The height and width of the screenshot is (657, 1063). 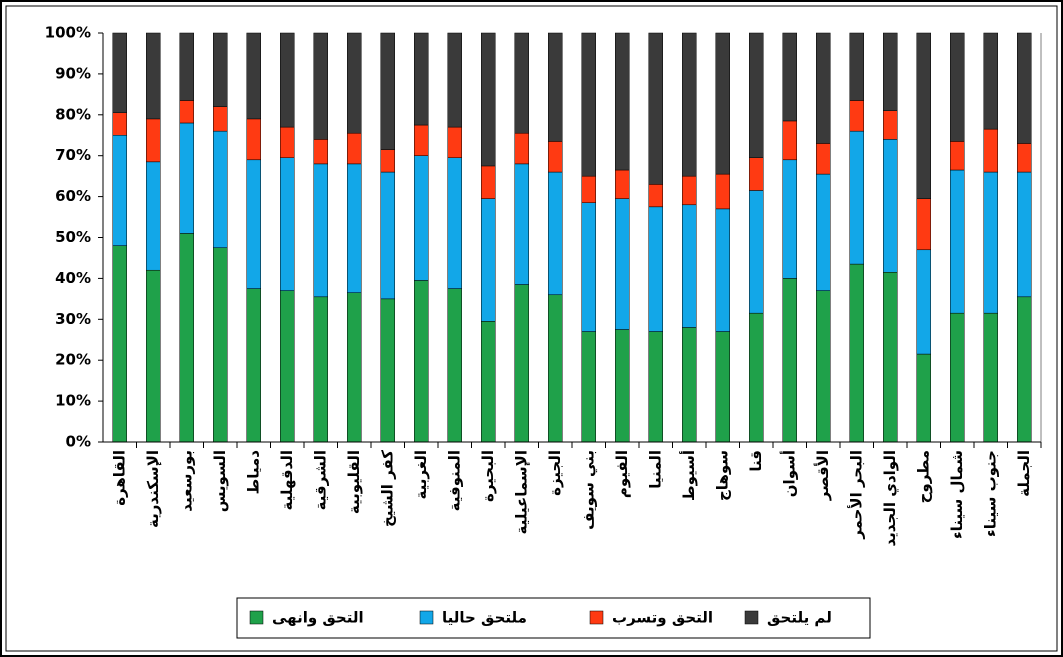 What do you see at coordinates (318, 618) in the screenshot?
I see `legend-label: التحق وانهى` at bounding box center [318, 618].